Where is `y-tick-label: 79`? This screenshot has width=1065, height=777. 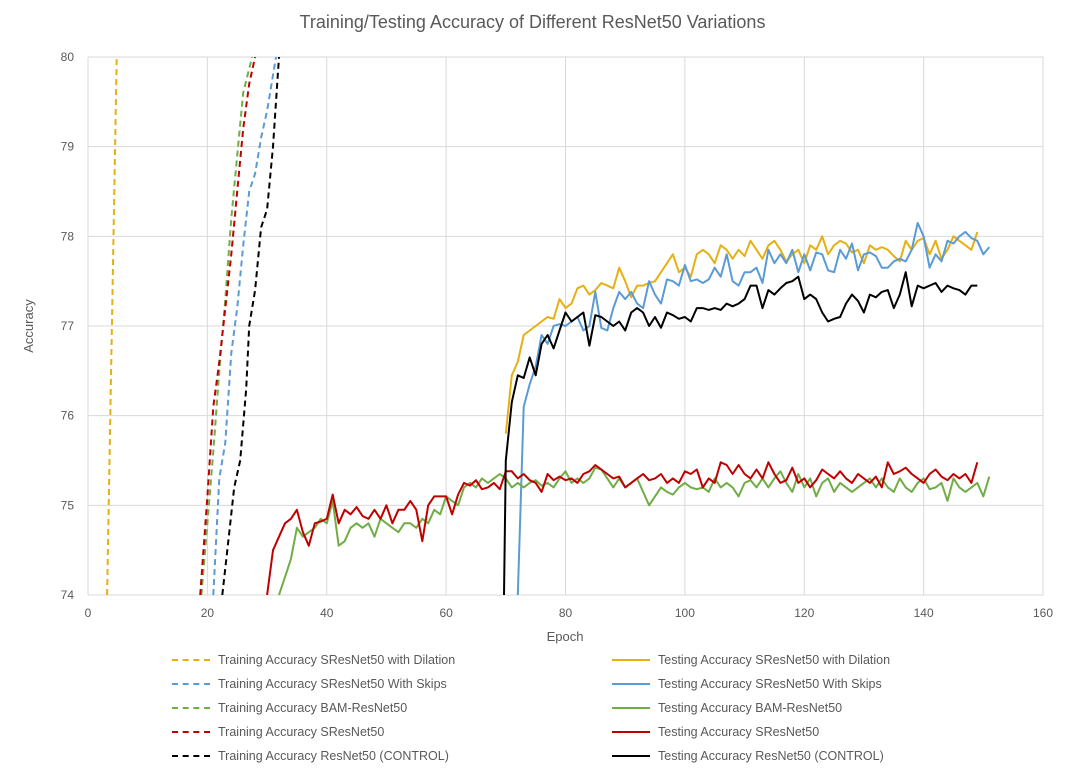 y-tick-label: 79 is located at coordinates (68, 147).